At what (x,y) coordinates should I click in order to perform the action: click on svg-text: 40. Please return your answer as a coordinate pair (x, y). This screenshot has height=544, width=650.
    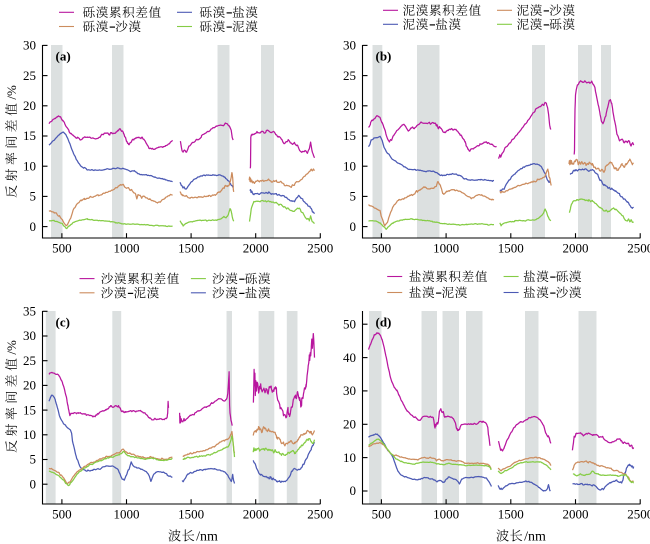
    Looking at the image, I should click on (349, 357).